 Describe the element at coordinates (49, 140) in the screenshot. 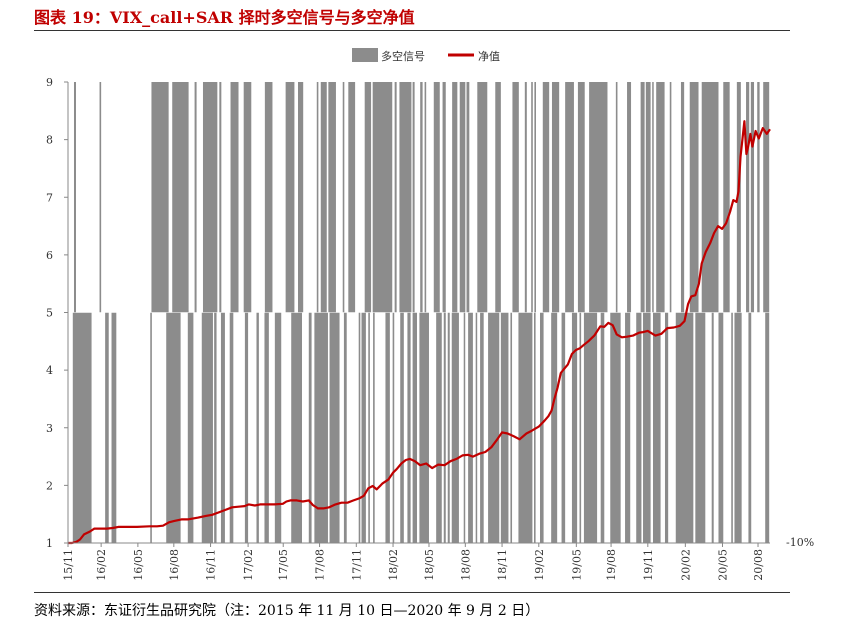

I see `y-tick-label: 8` at that location.